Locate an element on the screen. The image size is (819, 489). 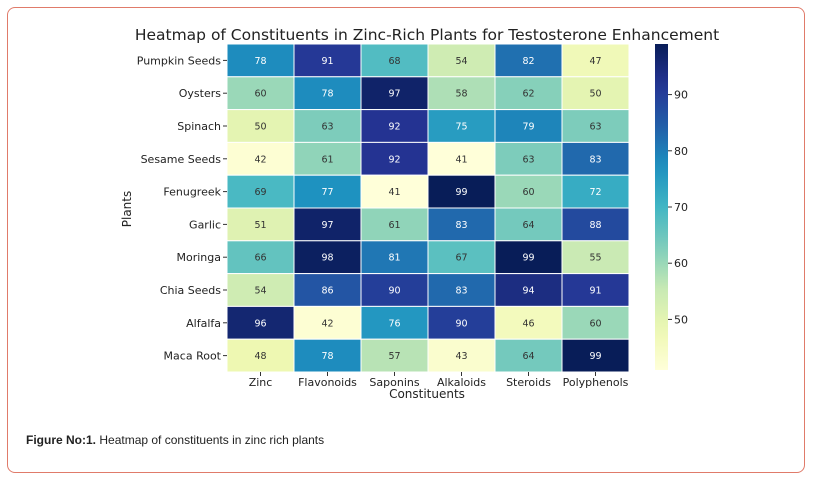
column-label: Steroids is located at coordinates (528, 382).